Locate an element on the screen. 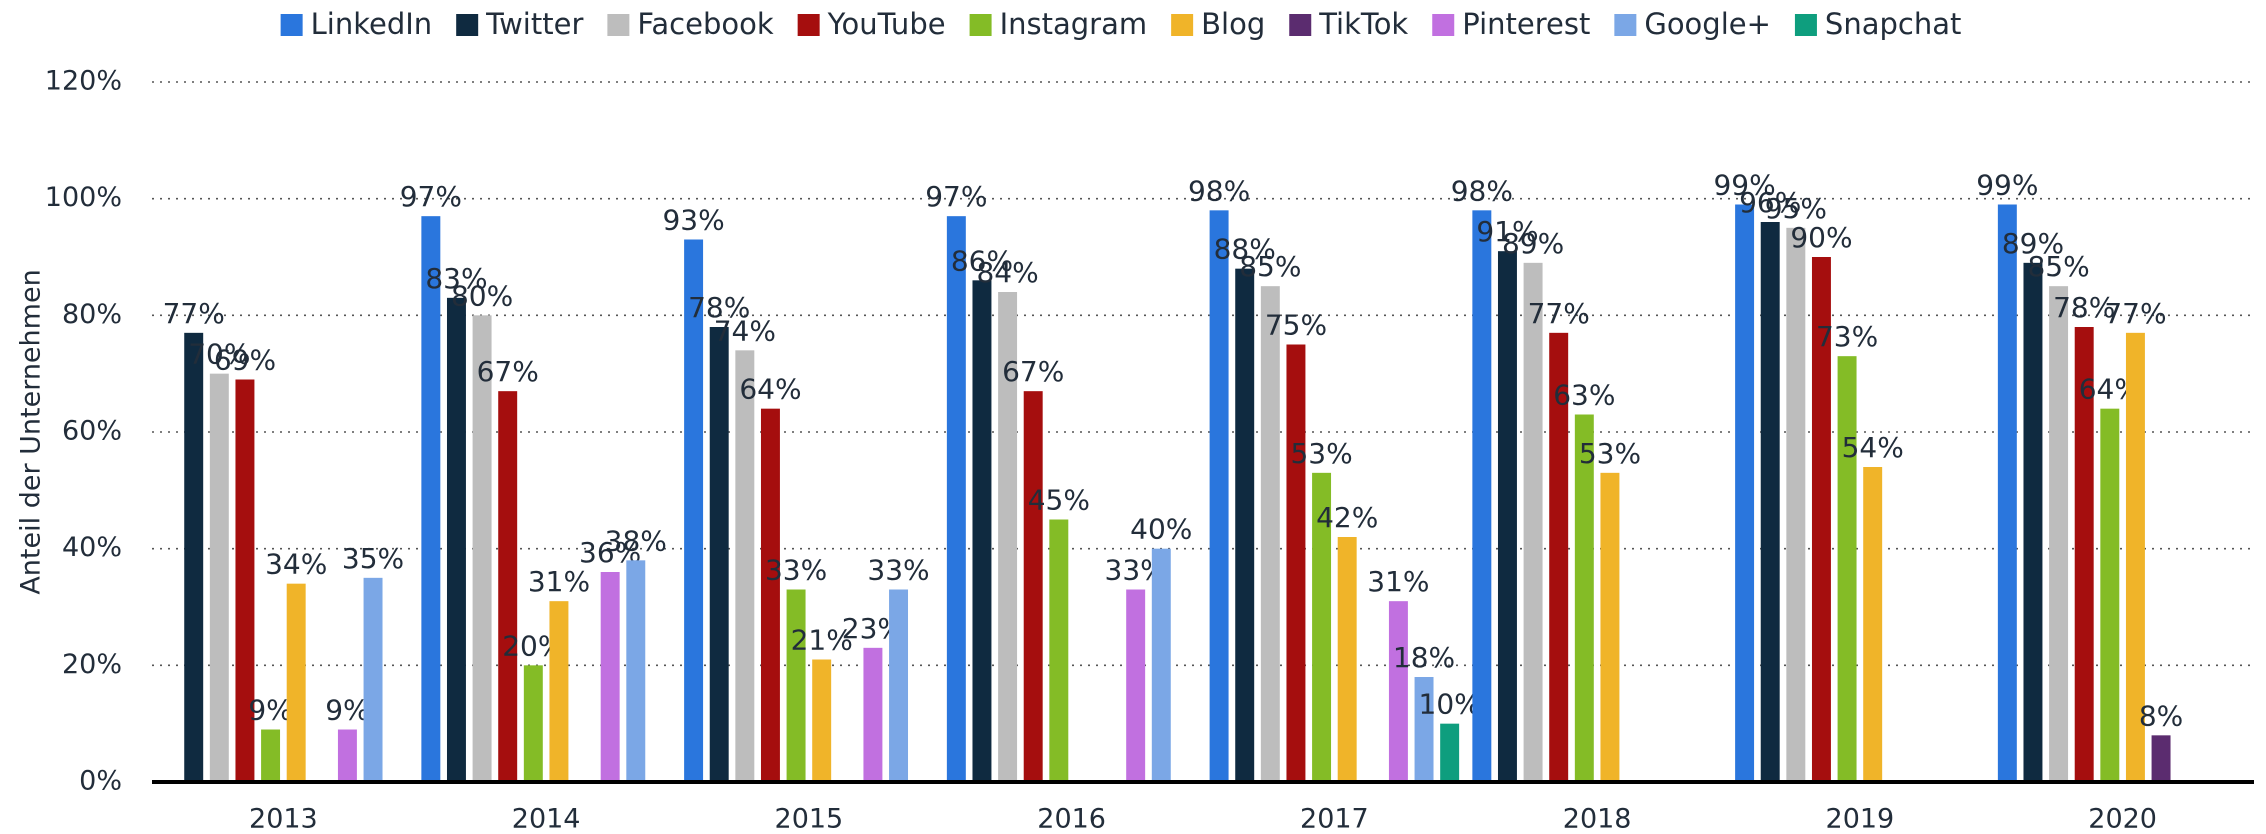 The width and height of the screenshot is (2266, 834). data-label: 54% is located at coordinates (1873, 447).